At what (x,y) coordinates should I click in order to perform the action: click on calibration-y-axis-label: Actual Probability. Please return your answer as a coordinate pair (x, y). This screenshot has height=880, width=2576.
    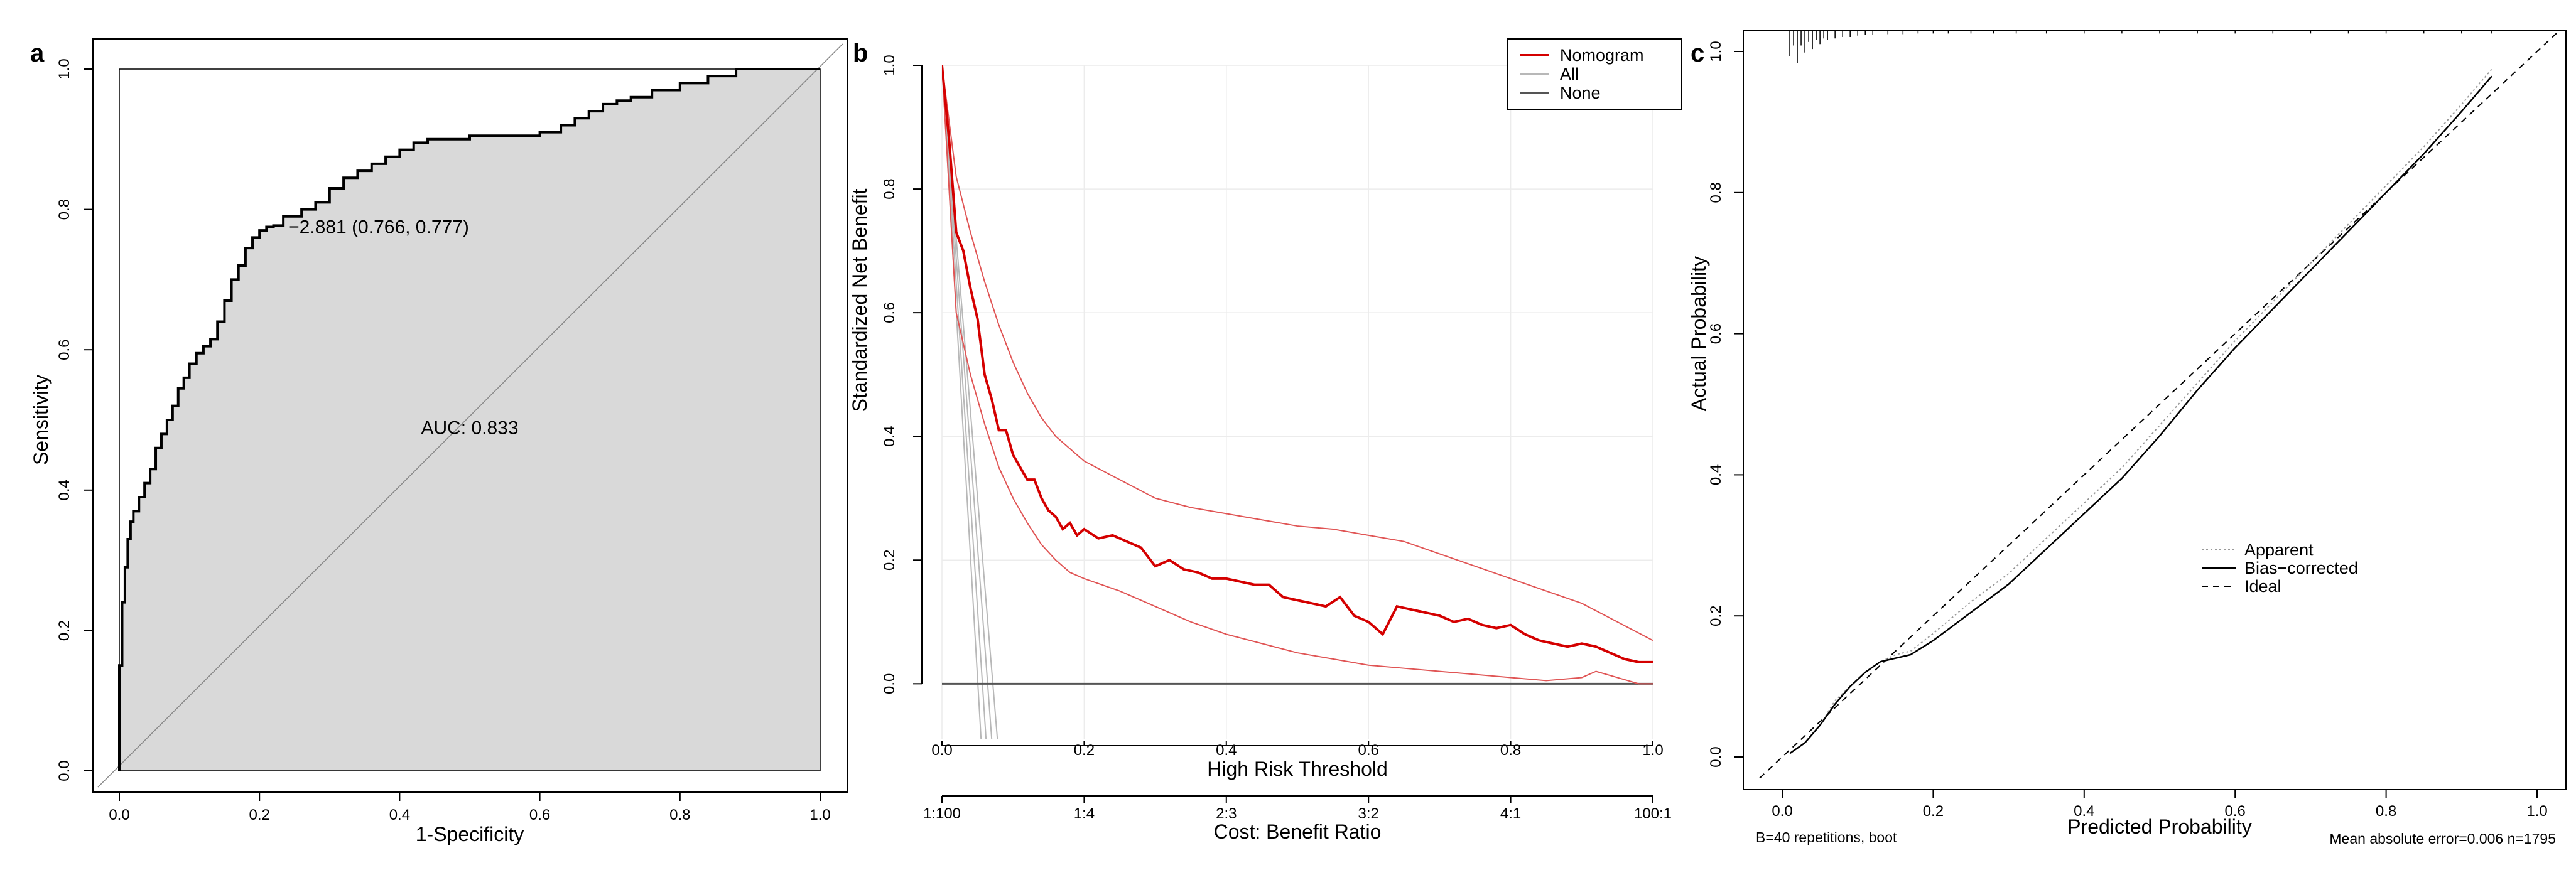
    Looking at the image, I should click on (1699, 333).